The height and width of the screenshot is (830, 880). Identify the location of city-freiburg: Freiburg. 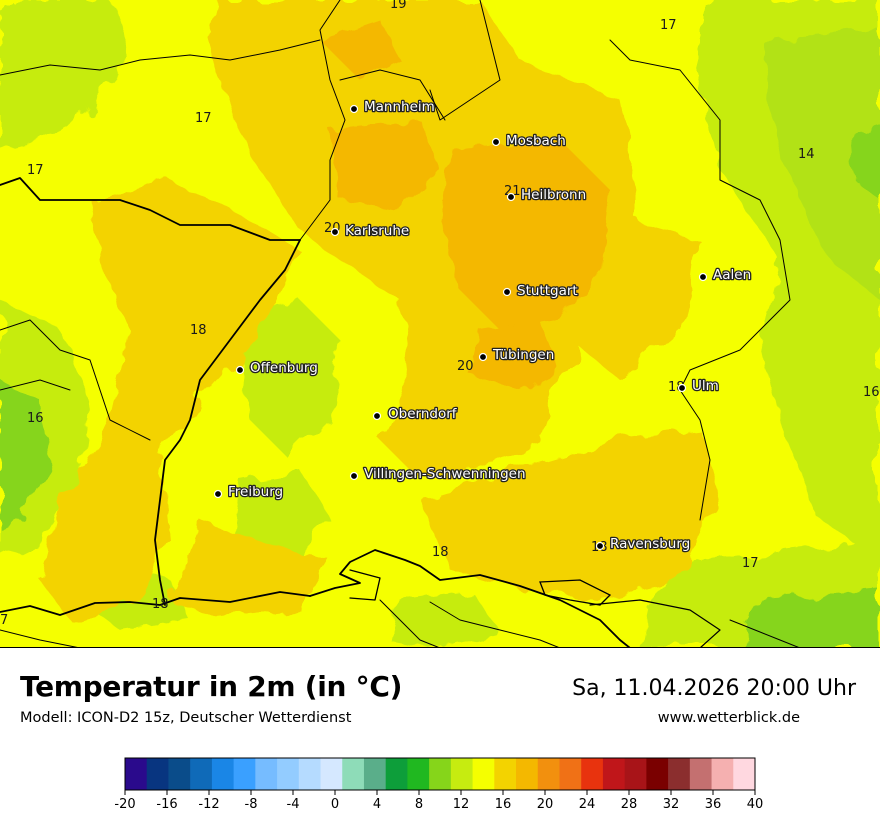
(248, 492).